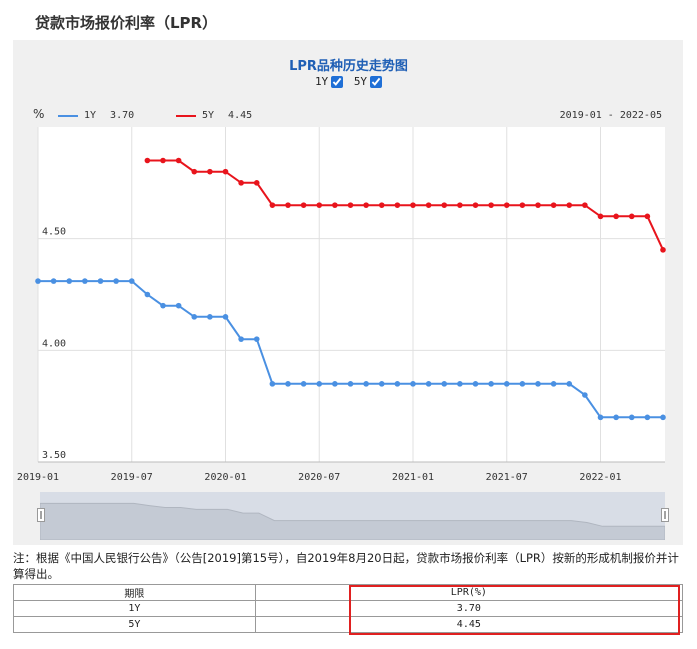 This screenshot has width=697, height=649. I want to click on navigator-left-handle: ‖, so click(41, 515).